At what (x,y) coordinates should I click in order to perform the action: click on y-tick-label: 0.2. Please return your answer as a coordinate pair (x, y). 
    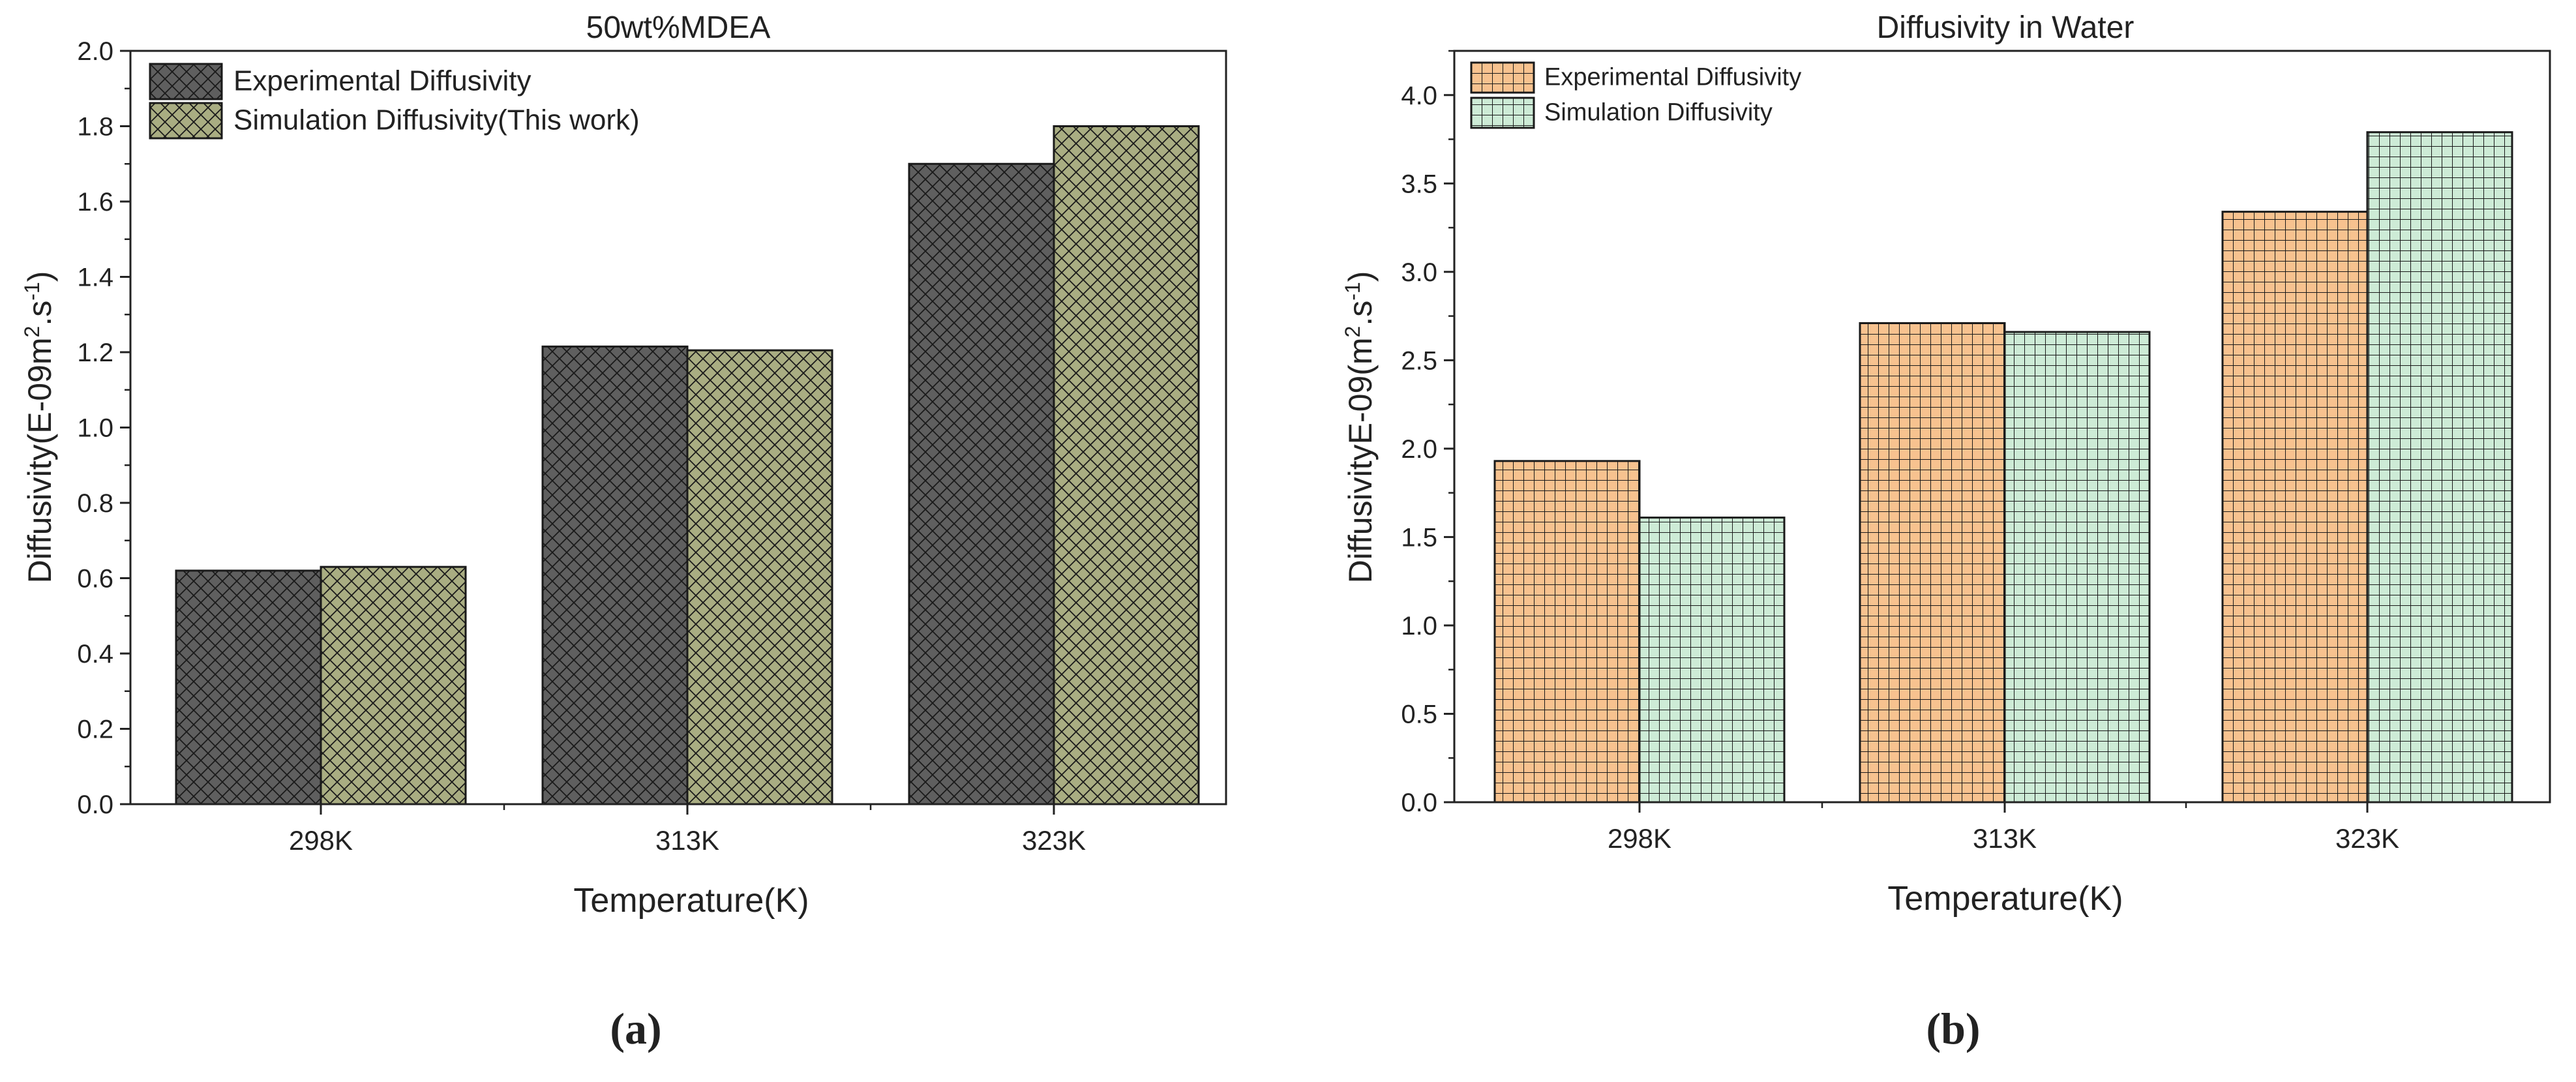
    Looking at the image, I should click on (95, 729).